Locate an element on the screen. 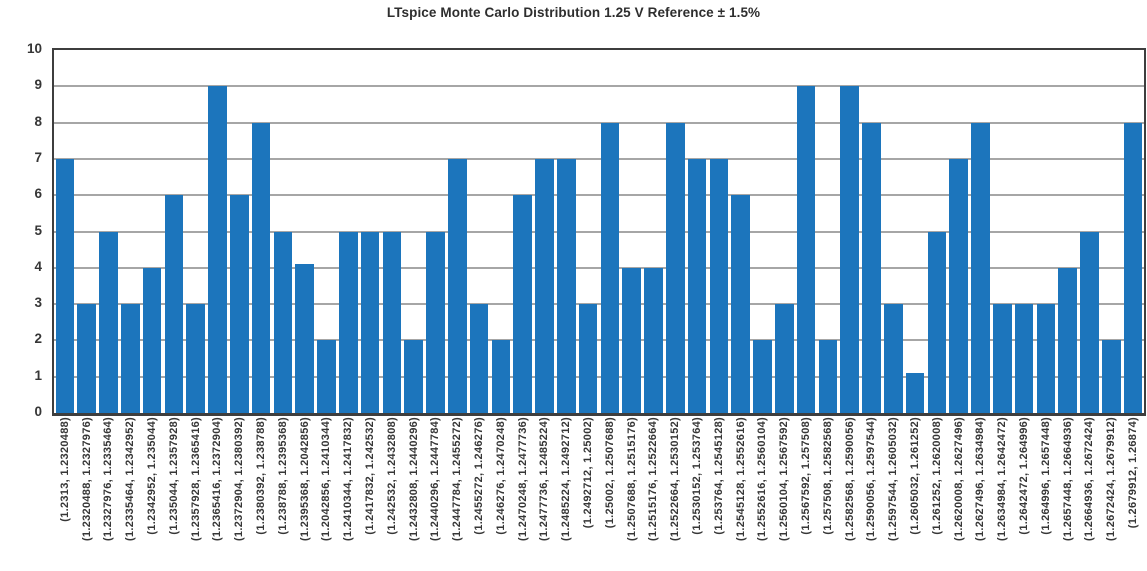 The image size is (1147, 571). y-axis-tick-label: 10 is located at coordinates (34, 48).